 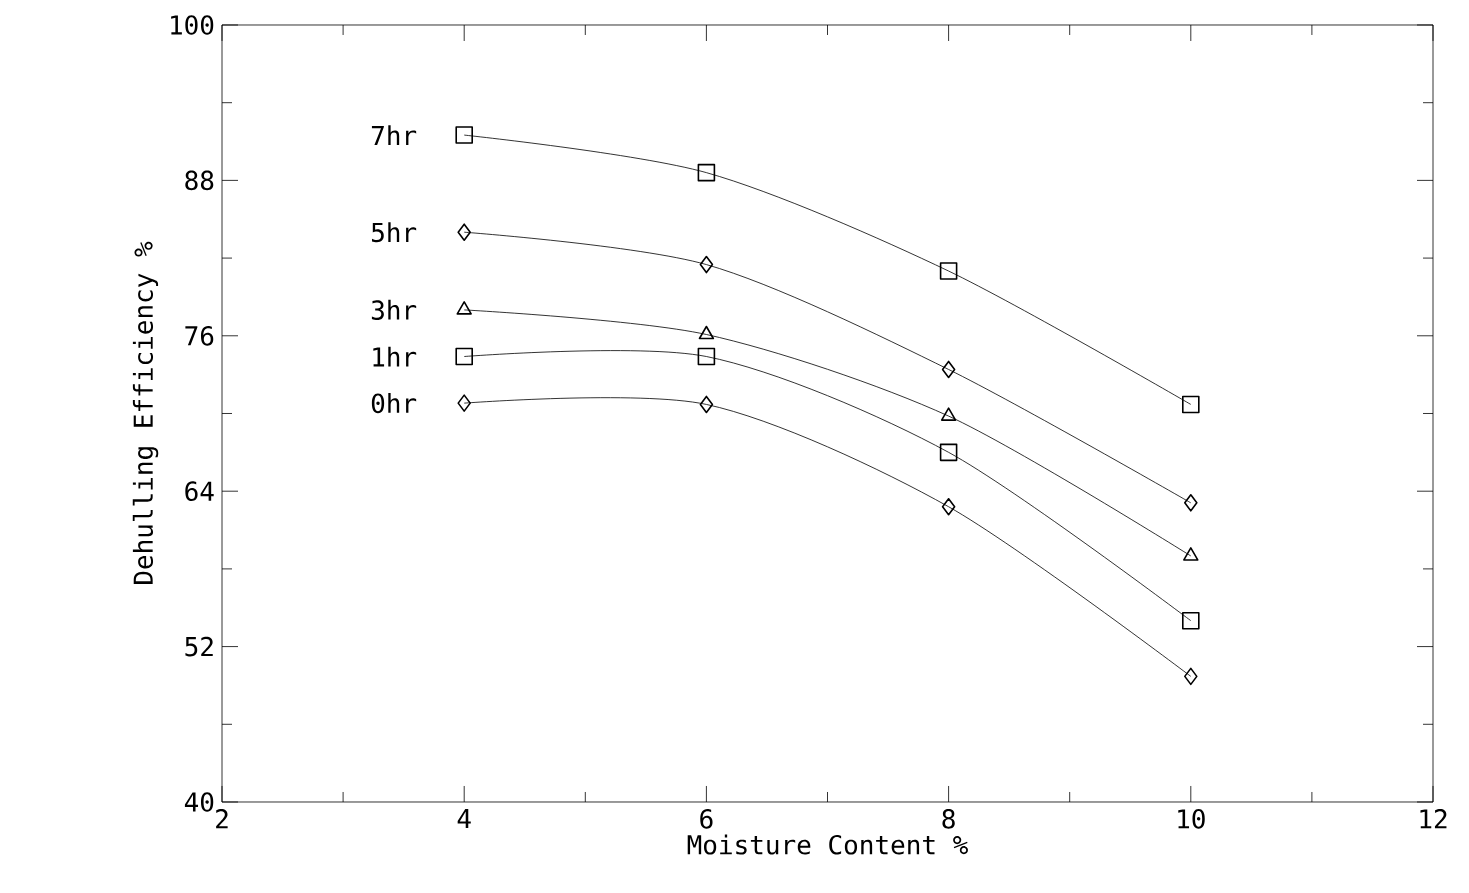 What do you see at coordinates (394, 135) in the screenshot?
I see `series-label: 7hr` at bounding box center [394, 135].